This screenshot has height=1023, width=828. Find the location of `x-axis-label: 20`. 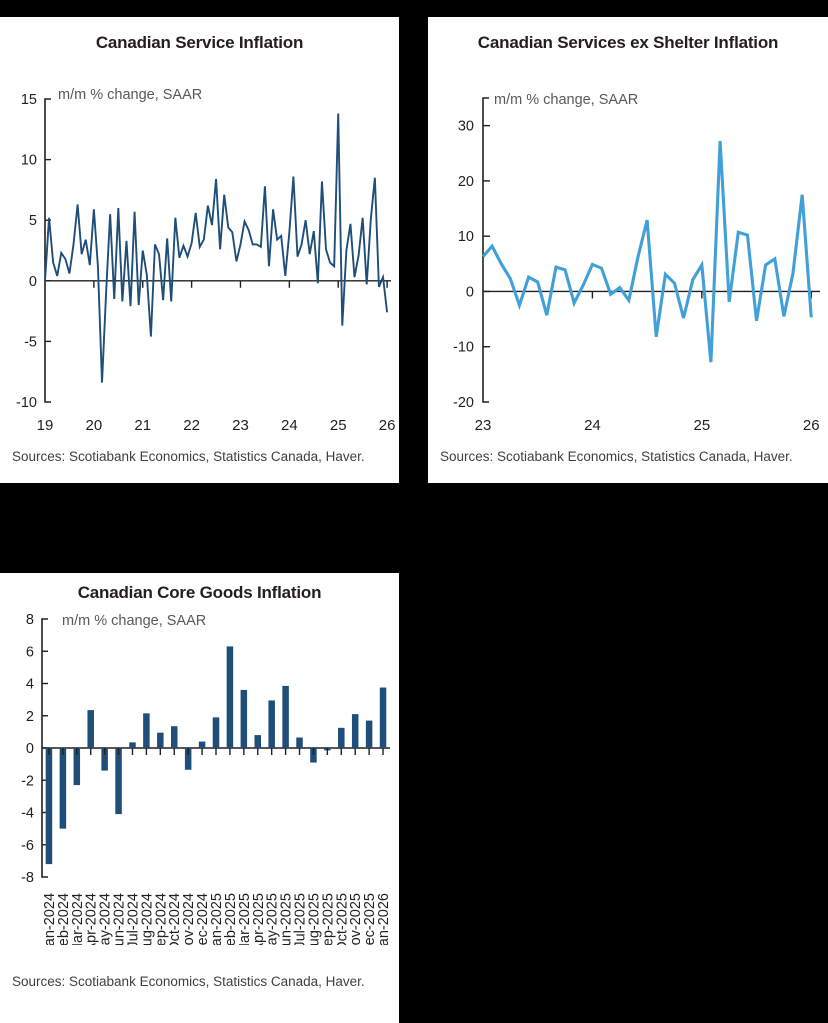

x-axis-label: 20 is located at coordinates (94, 425).